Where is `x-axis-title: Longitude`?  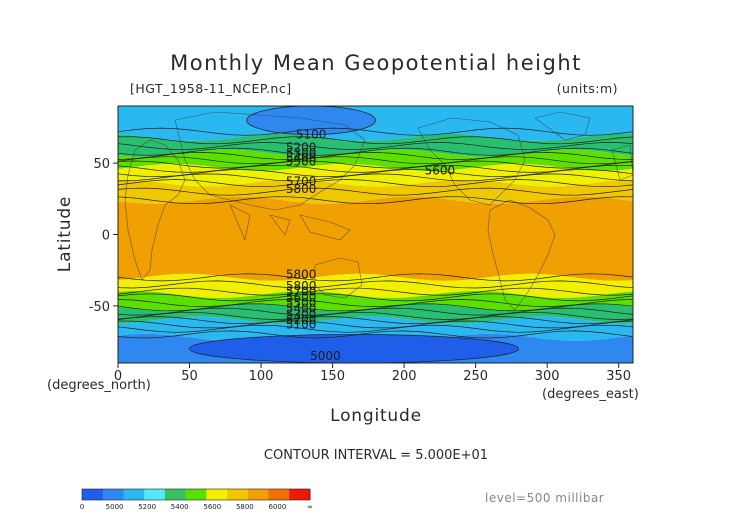 x-axis-title: Longitude is located at coordinates (376, 416).